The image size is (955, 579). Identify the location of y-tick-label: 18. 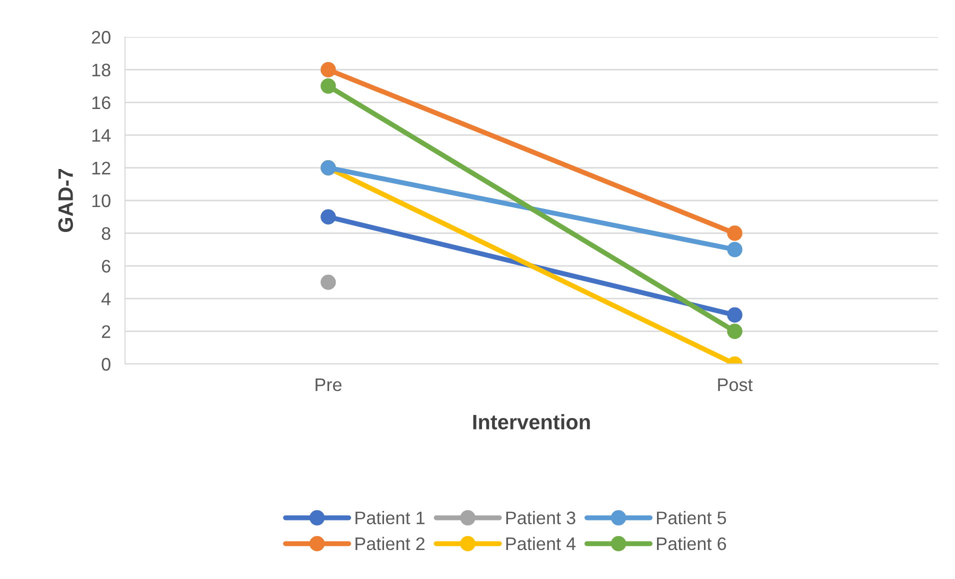
(101, 70).